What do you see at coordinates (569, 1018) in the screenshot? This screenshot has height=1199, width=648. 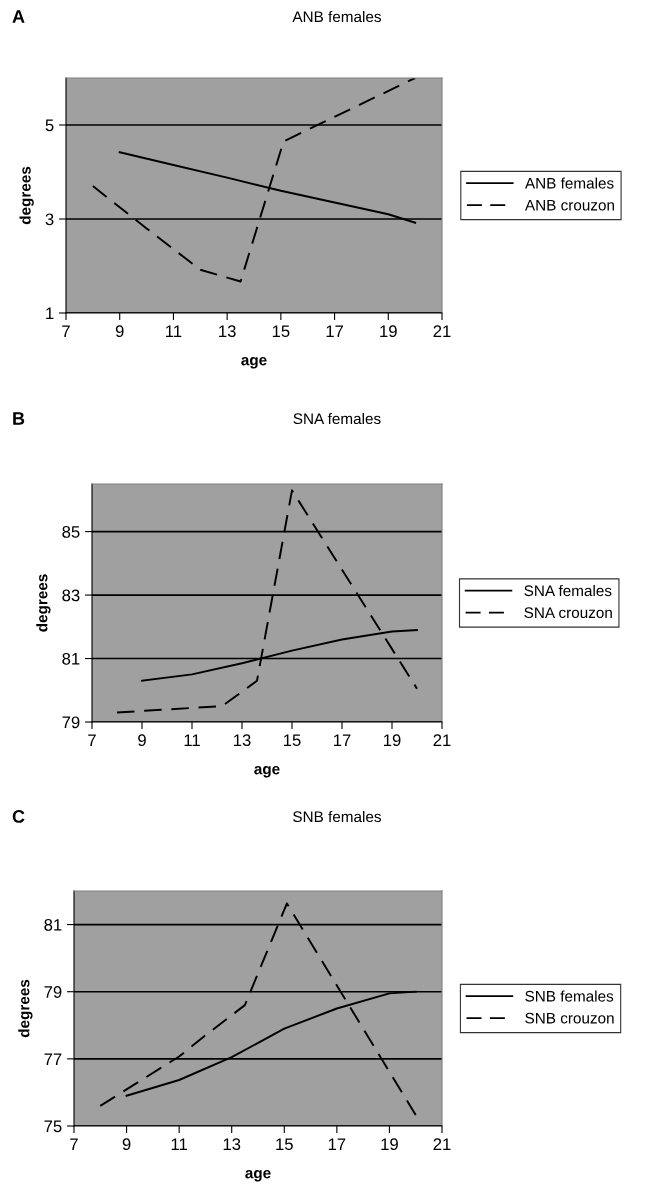 I see `legend-label: SNB crouzon` at bounding box center [569, 1018].